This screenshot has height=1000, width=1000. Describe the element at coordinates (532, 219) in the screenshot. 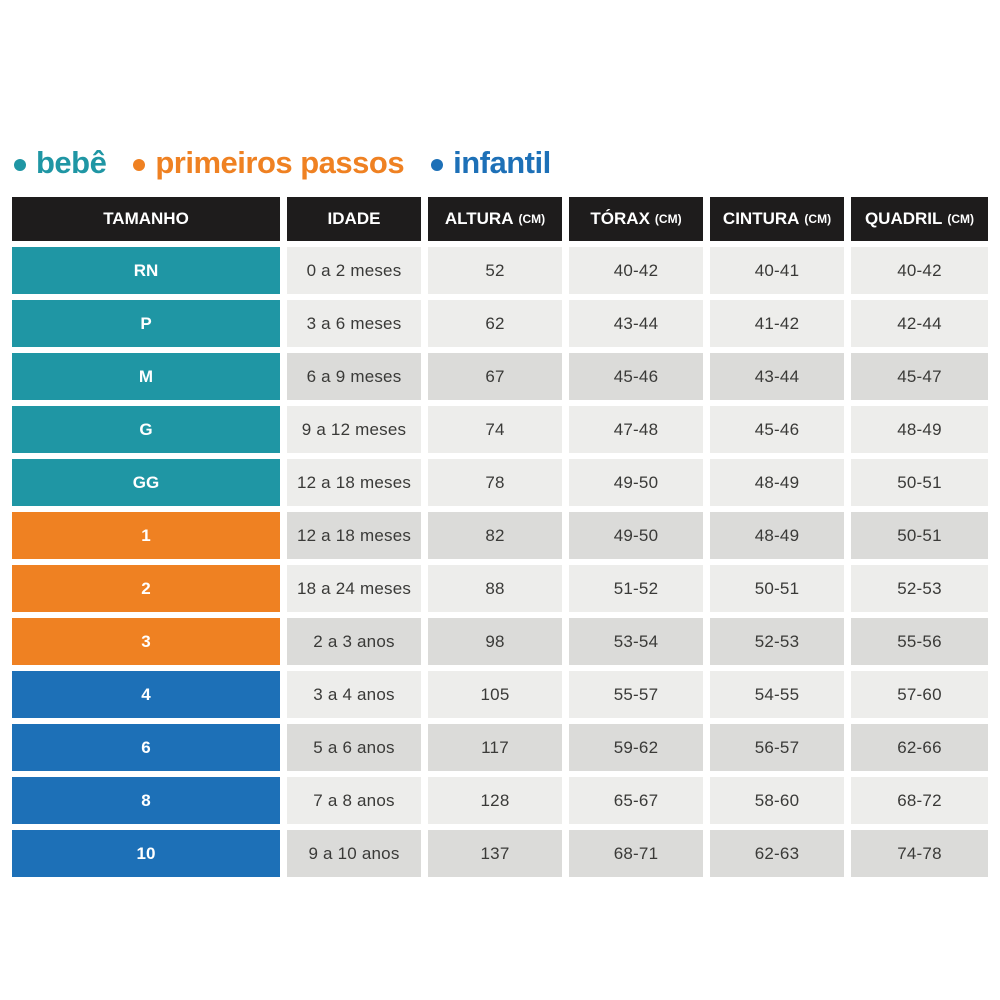

I see `header-altura-unit: (CM)` at that location.